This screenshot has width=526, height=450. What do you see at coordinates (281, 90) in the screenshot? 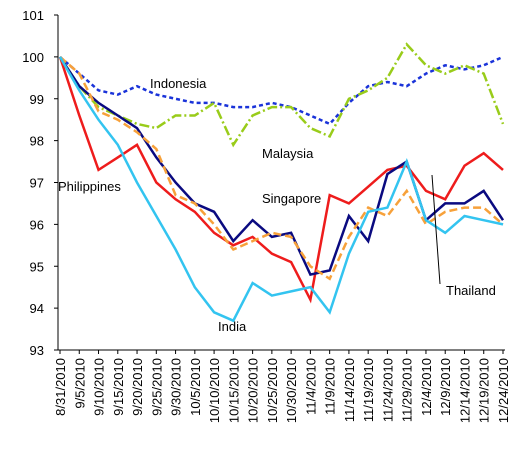
I see `series-line` at bounding box center [281, 90].